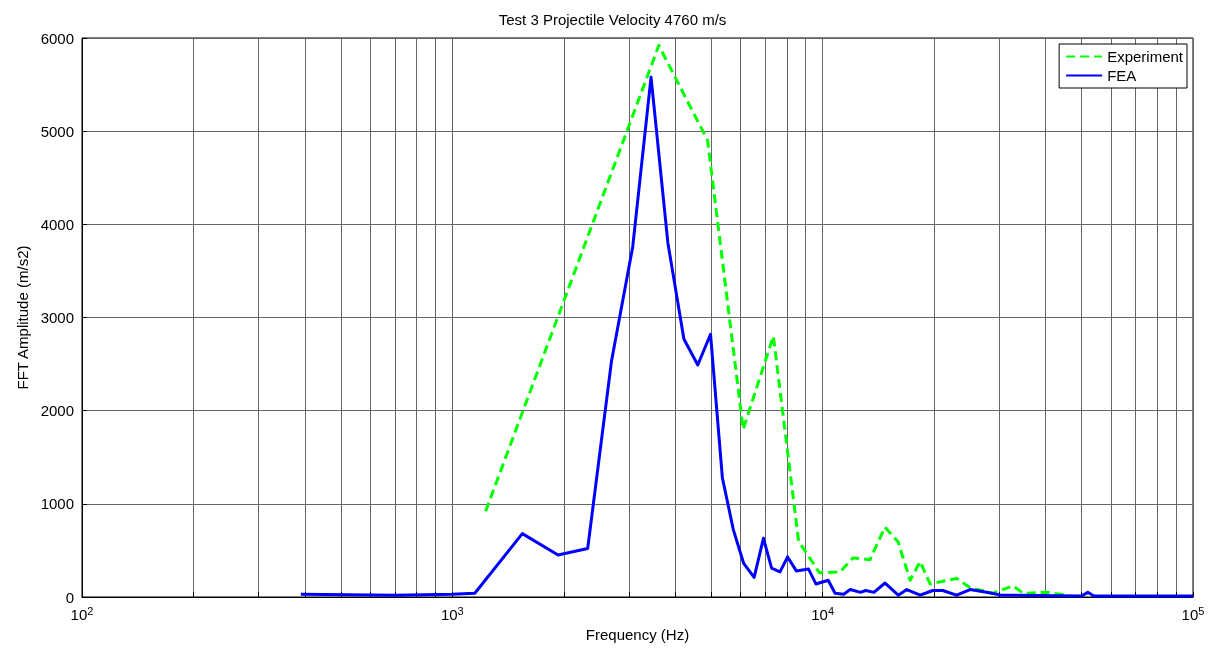  What do you see at coordinates (69, 597) in the screenshot?
I see `y-tick-label: 0` at bounding box center [69, 597].